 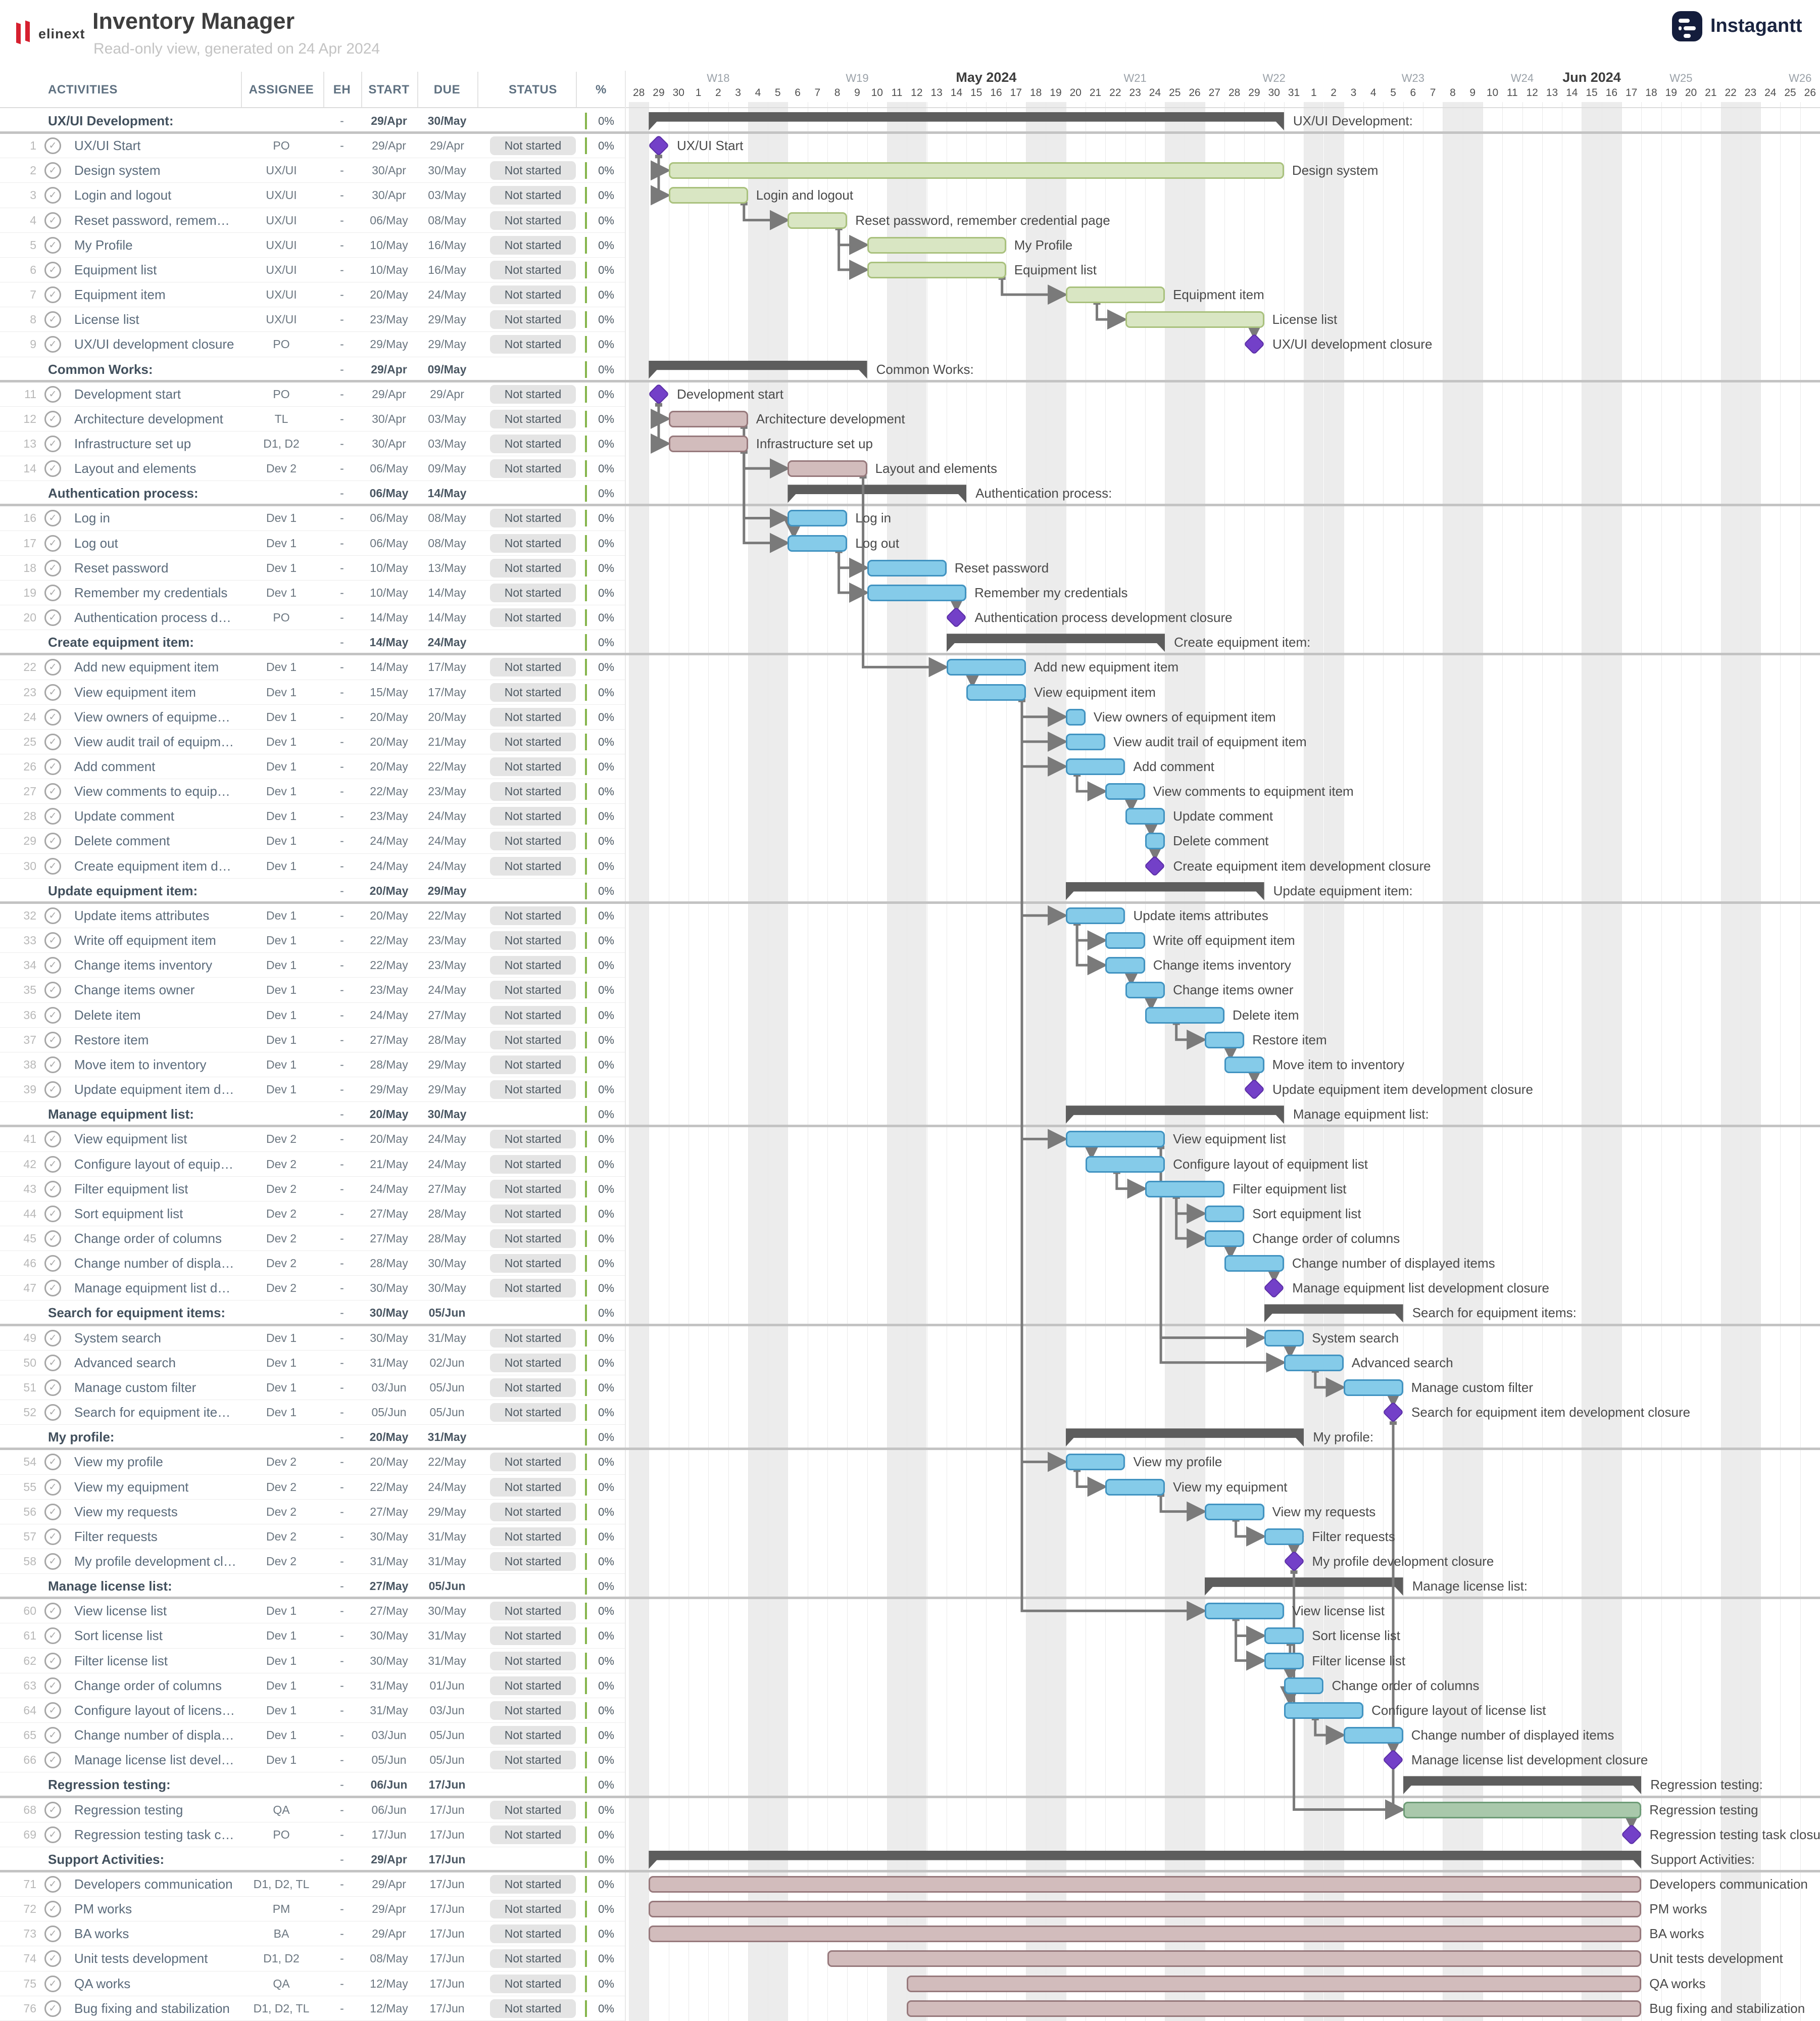 I want to click on task-name: Manage custom filter, so click(x=135, y=1387).